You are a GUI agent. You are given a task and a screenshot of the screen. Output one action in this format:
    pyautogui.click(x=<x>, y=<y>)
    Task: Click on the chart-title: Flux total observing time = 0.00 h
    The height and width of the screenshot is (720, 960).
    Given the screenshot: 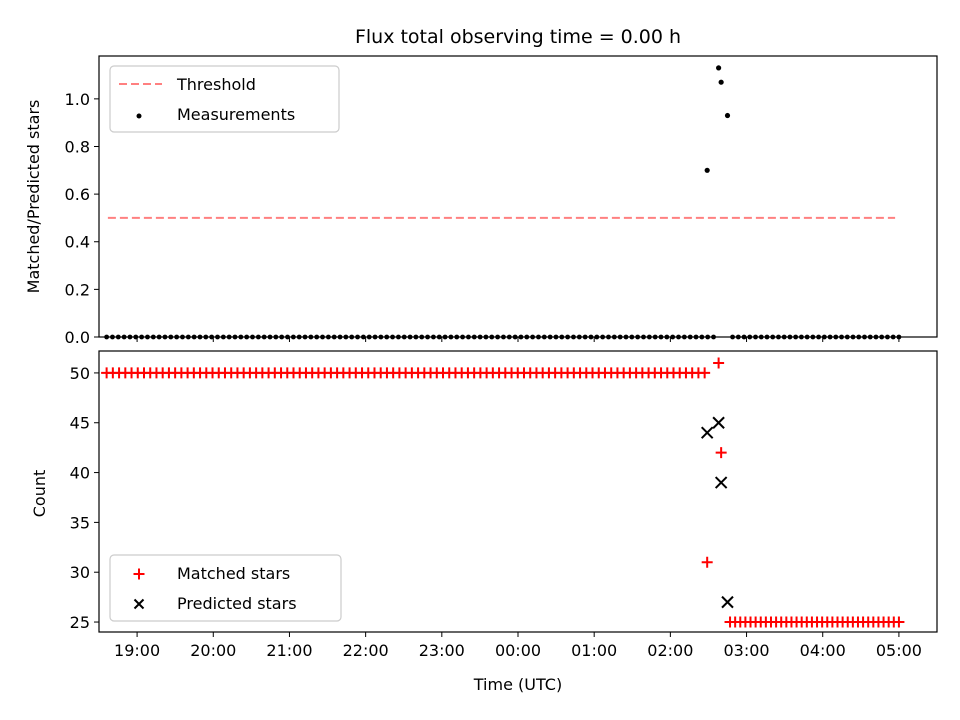 What is the action you would take?
    pyautogui.click(x=518, y=37)
    